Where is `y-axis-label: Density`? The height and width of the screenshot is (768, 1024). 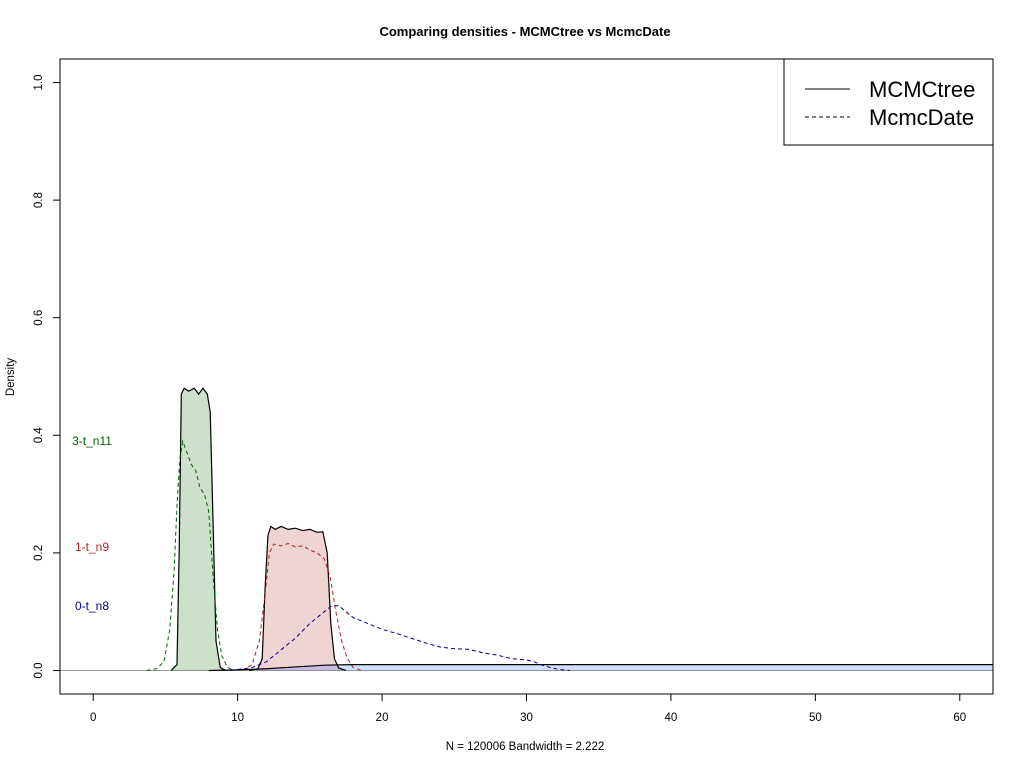
y-axis-label: Density is located at coordinates (11, 377).